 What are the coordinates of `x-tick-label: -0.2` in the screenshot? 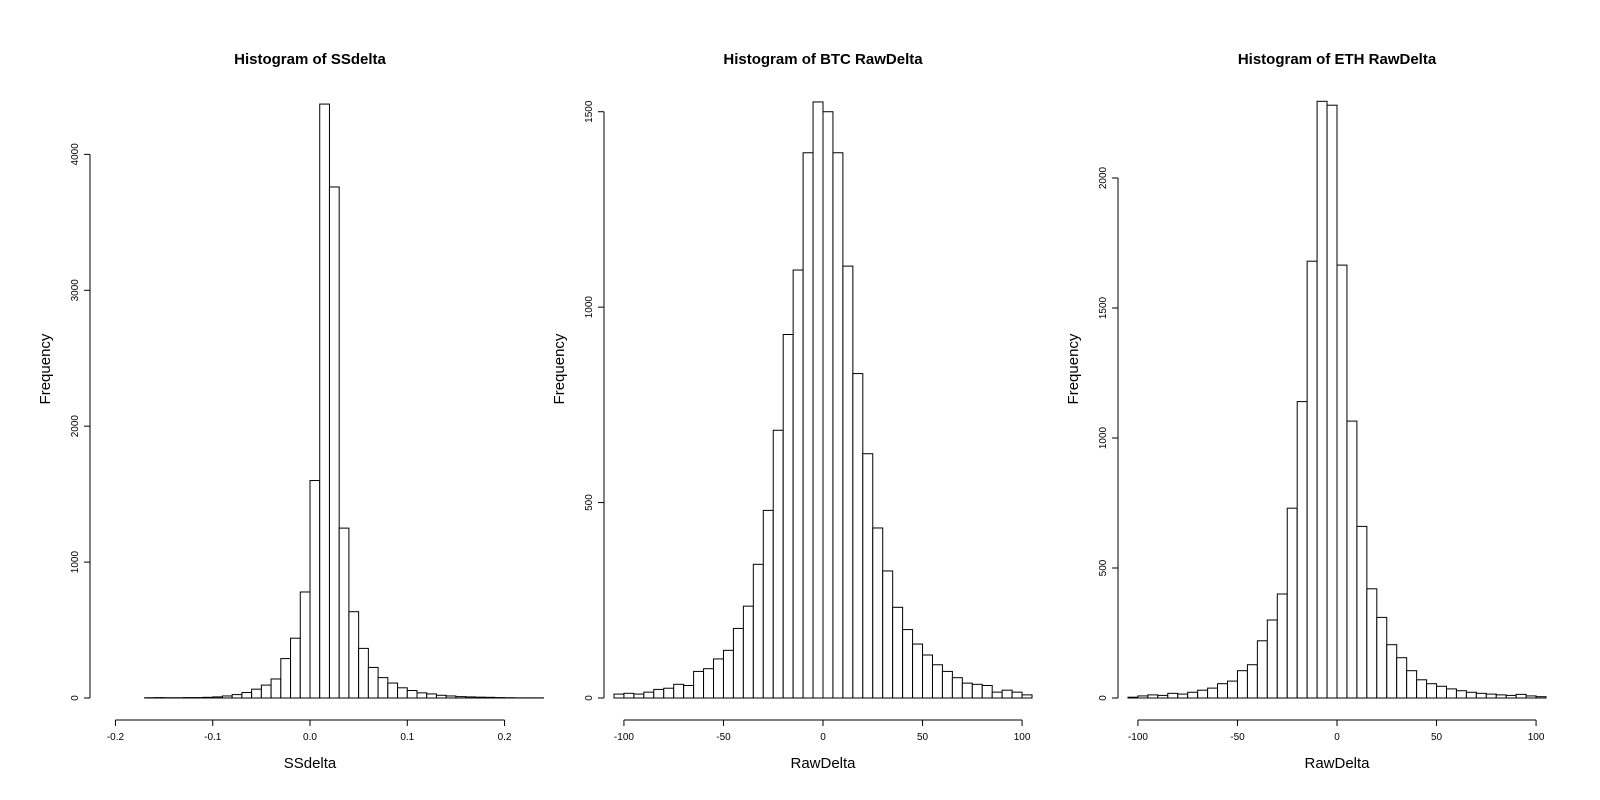 It's located at (116, 737).